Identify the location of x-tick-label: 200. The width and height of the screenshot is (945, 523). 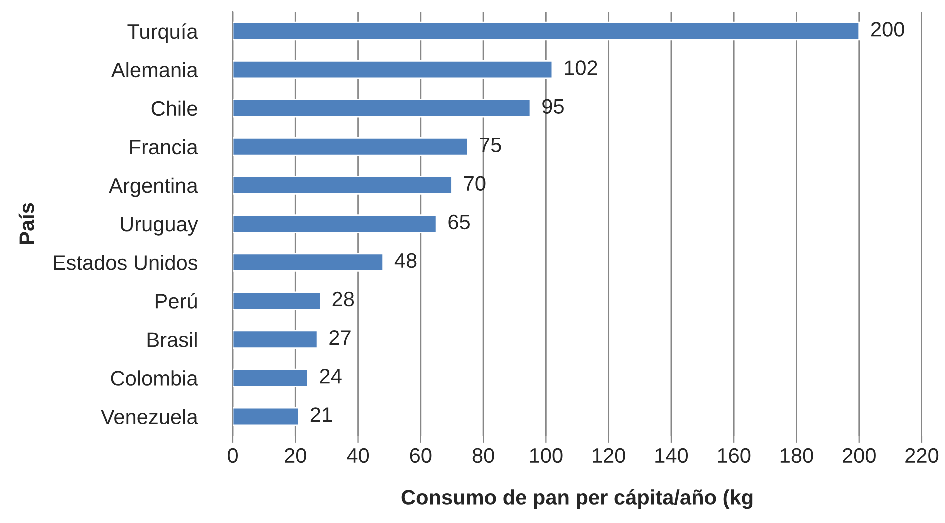
(859, 456).